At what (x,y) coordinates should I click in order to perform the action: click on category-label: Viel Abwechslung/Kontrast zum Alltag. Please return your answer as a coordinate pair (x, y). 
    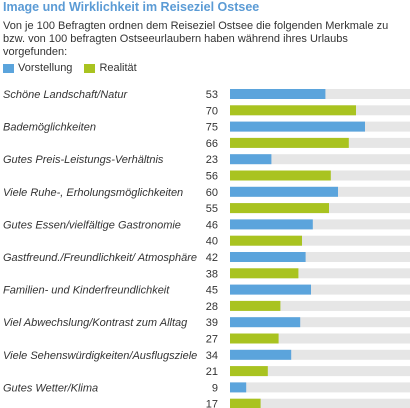
    Looking at the image, I should click on (95, 323).